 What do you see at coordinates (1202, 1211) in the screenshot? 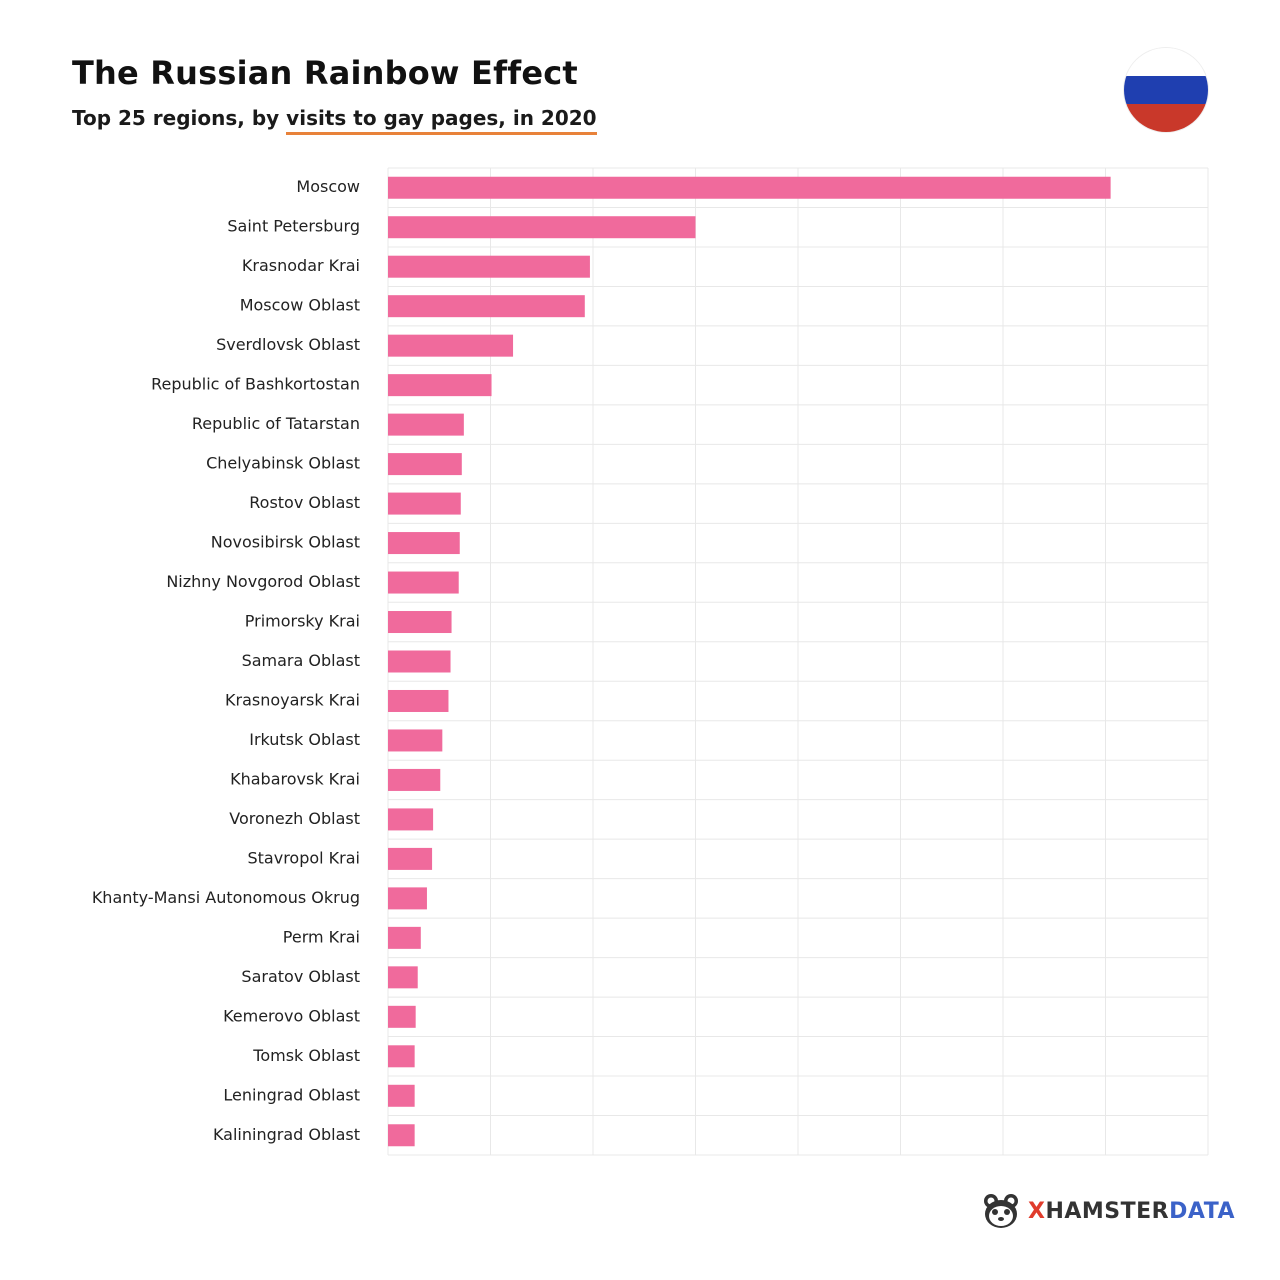
I see `brand-data: DATA` at bounding box center [1202, 1211].